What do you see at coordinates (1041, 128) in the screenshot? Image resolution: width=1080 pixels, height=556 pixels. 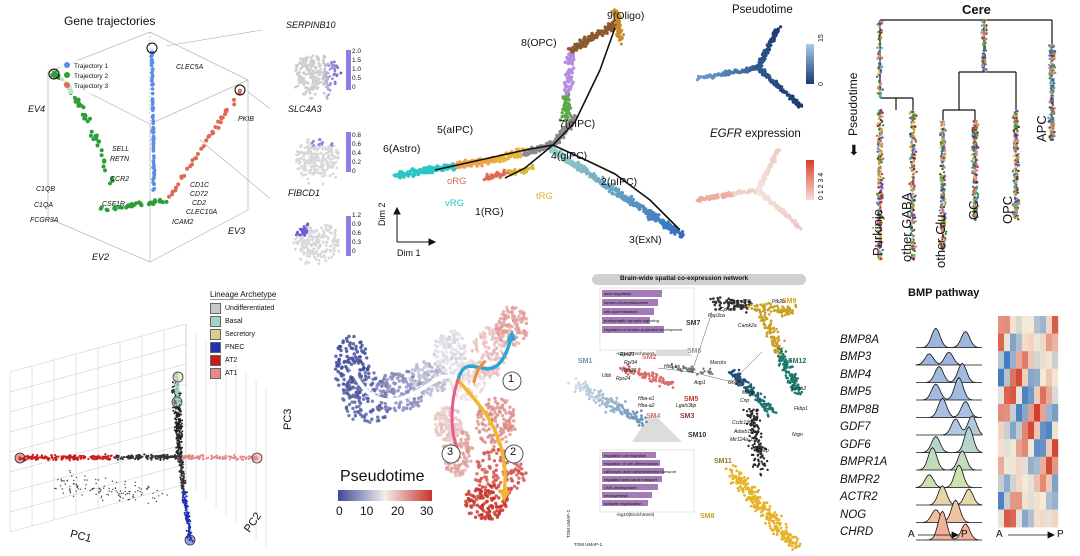 I see `cere-leaf-apc: APC` at bounding box center [1041, 128].